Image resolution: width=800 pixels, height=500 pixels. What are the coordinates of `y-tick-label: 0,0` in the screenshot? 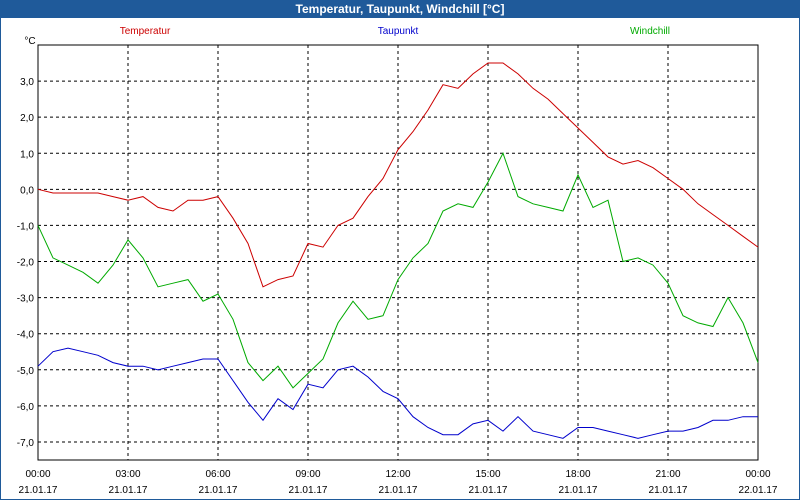 It's located at (27, 190).